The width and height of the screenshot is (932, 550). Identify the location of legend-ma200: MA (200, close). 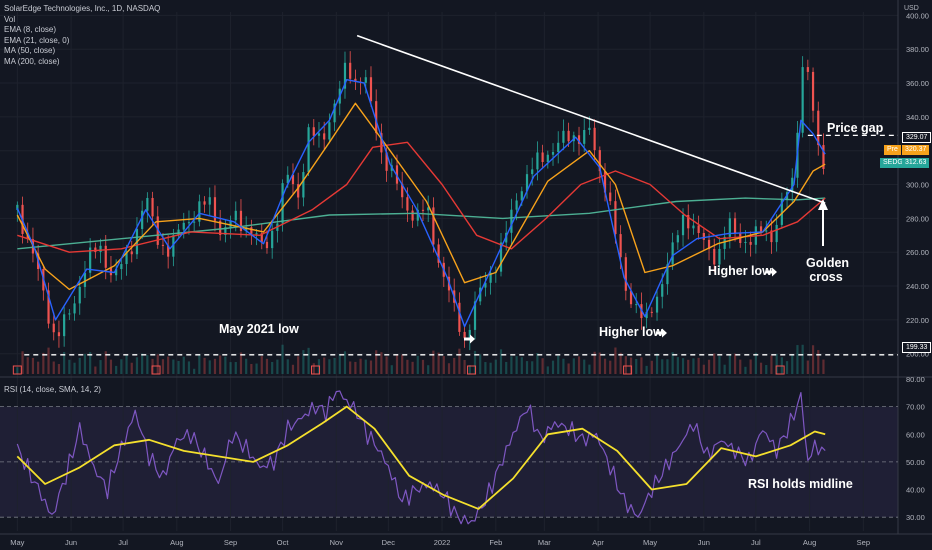
(32, 61).